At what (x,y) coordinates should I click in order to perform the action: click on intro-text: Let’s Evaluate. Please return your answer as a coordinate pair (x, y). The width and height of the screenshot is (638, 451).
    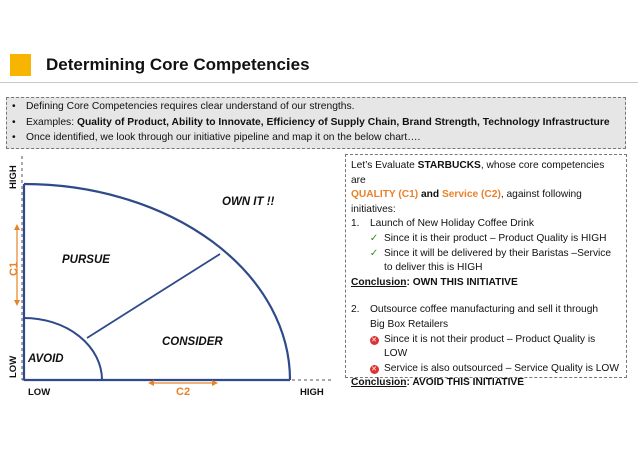
    Looking at the image, I should click on (384, 165).